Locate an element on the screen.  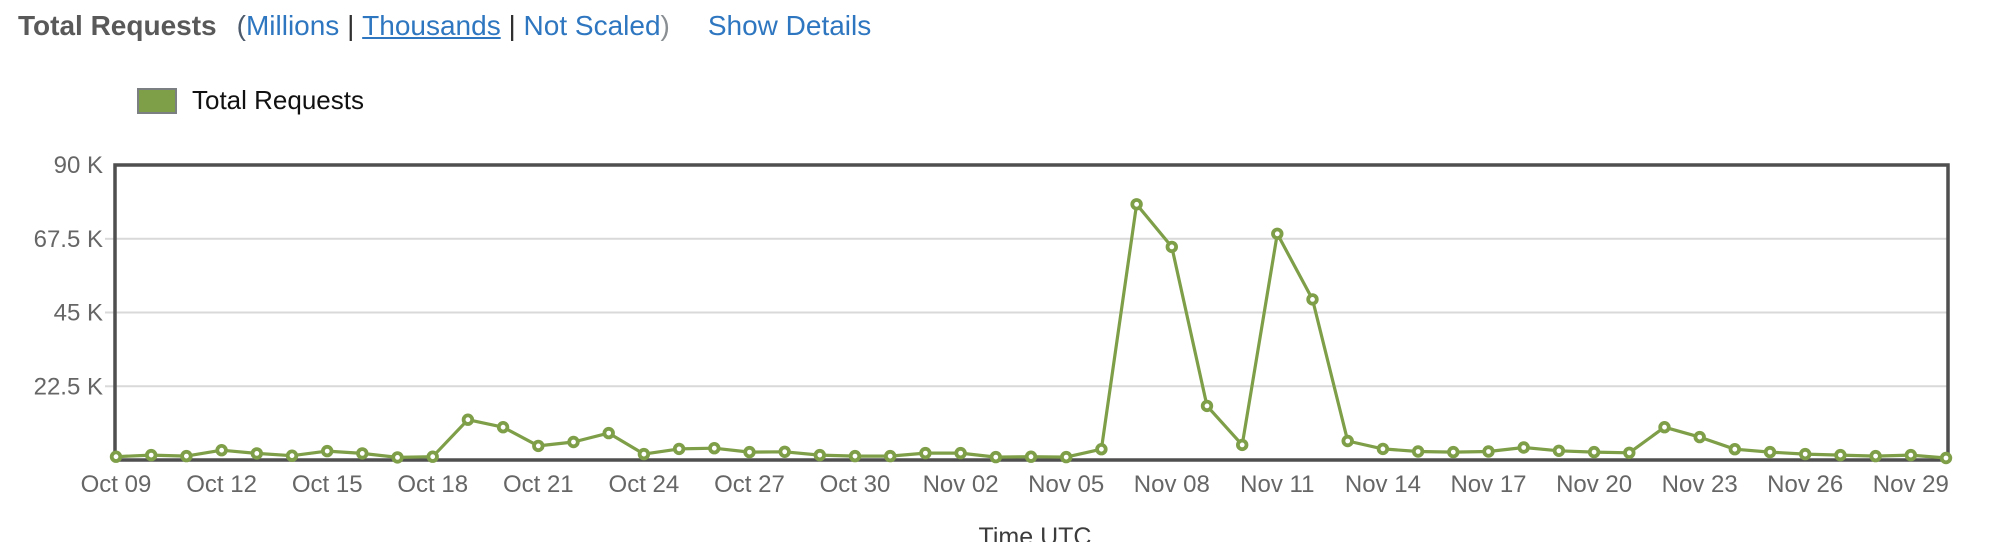
svg-text: 90 K is located at coordinates (78, 165).